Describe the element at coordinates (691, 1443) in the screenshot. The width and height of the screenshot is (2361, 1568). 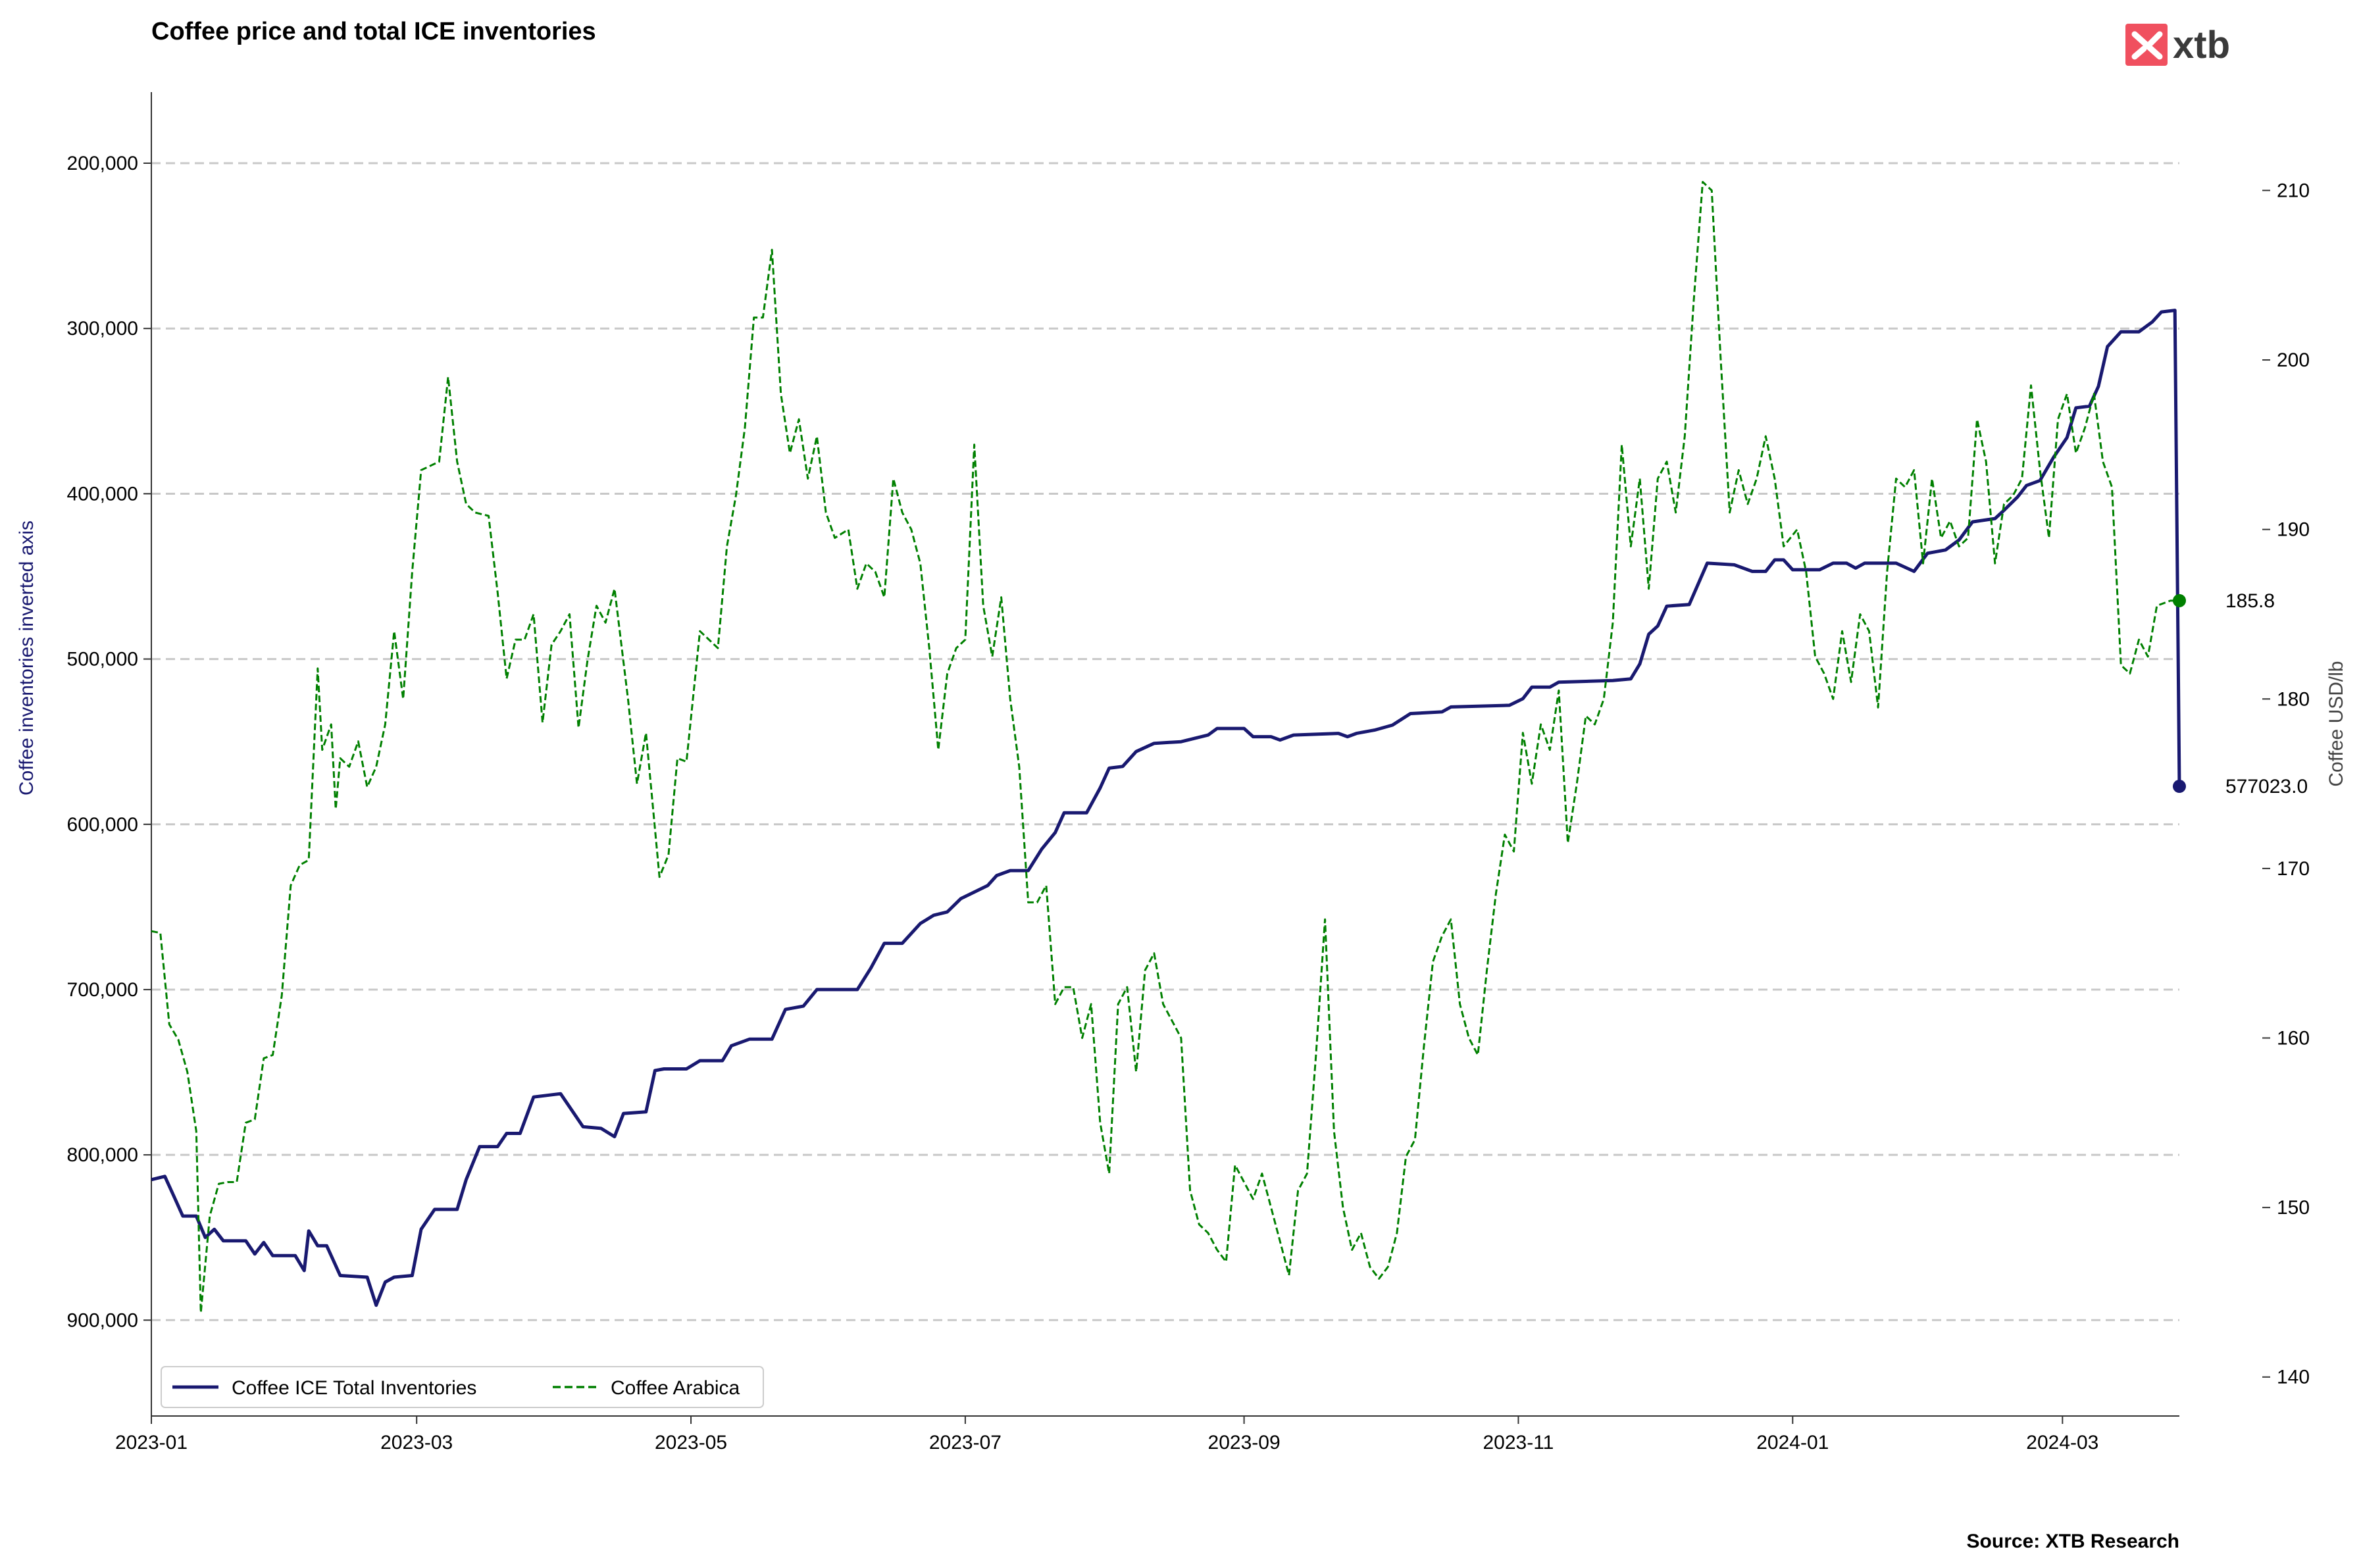
I see `x-tick-label: 2023-05` at that location.